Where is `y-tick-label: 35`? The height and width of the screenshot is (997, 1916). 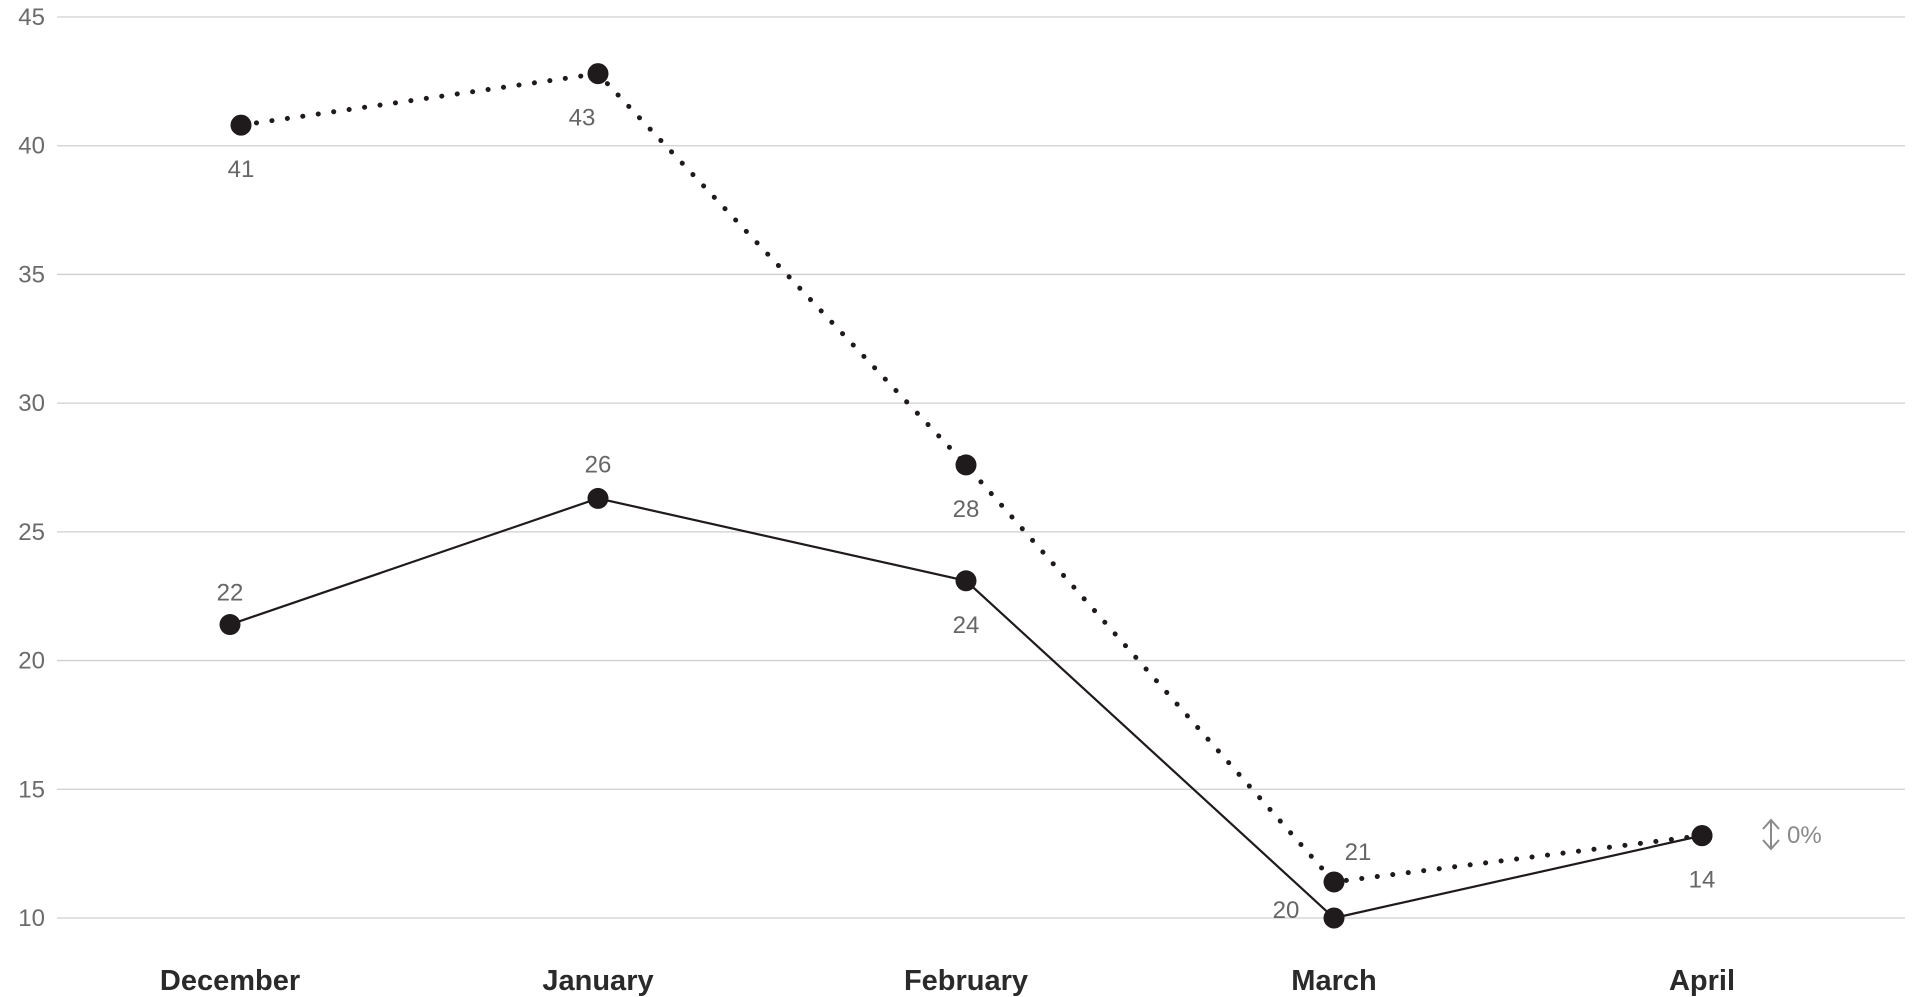 y-tick-label: 35 is located at coordinates (31, 274).